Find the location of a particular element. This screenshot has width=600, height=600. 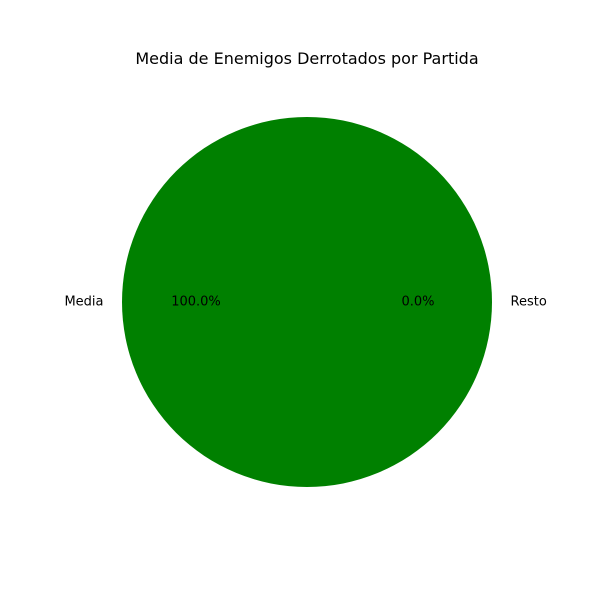

chart-title: Media de Enemigos Derrotados por Partida is located at coordinates (306, 58).